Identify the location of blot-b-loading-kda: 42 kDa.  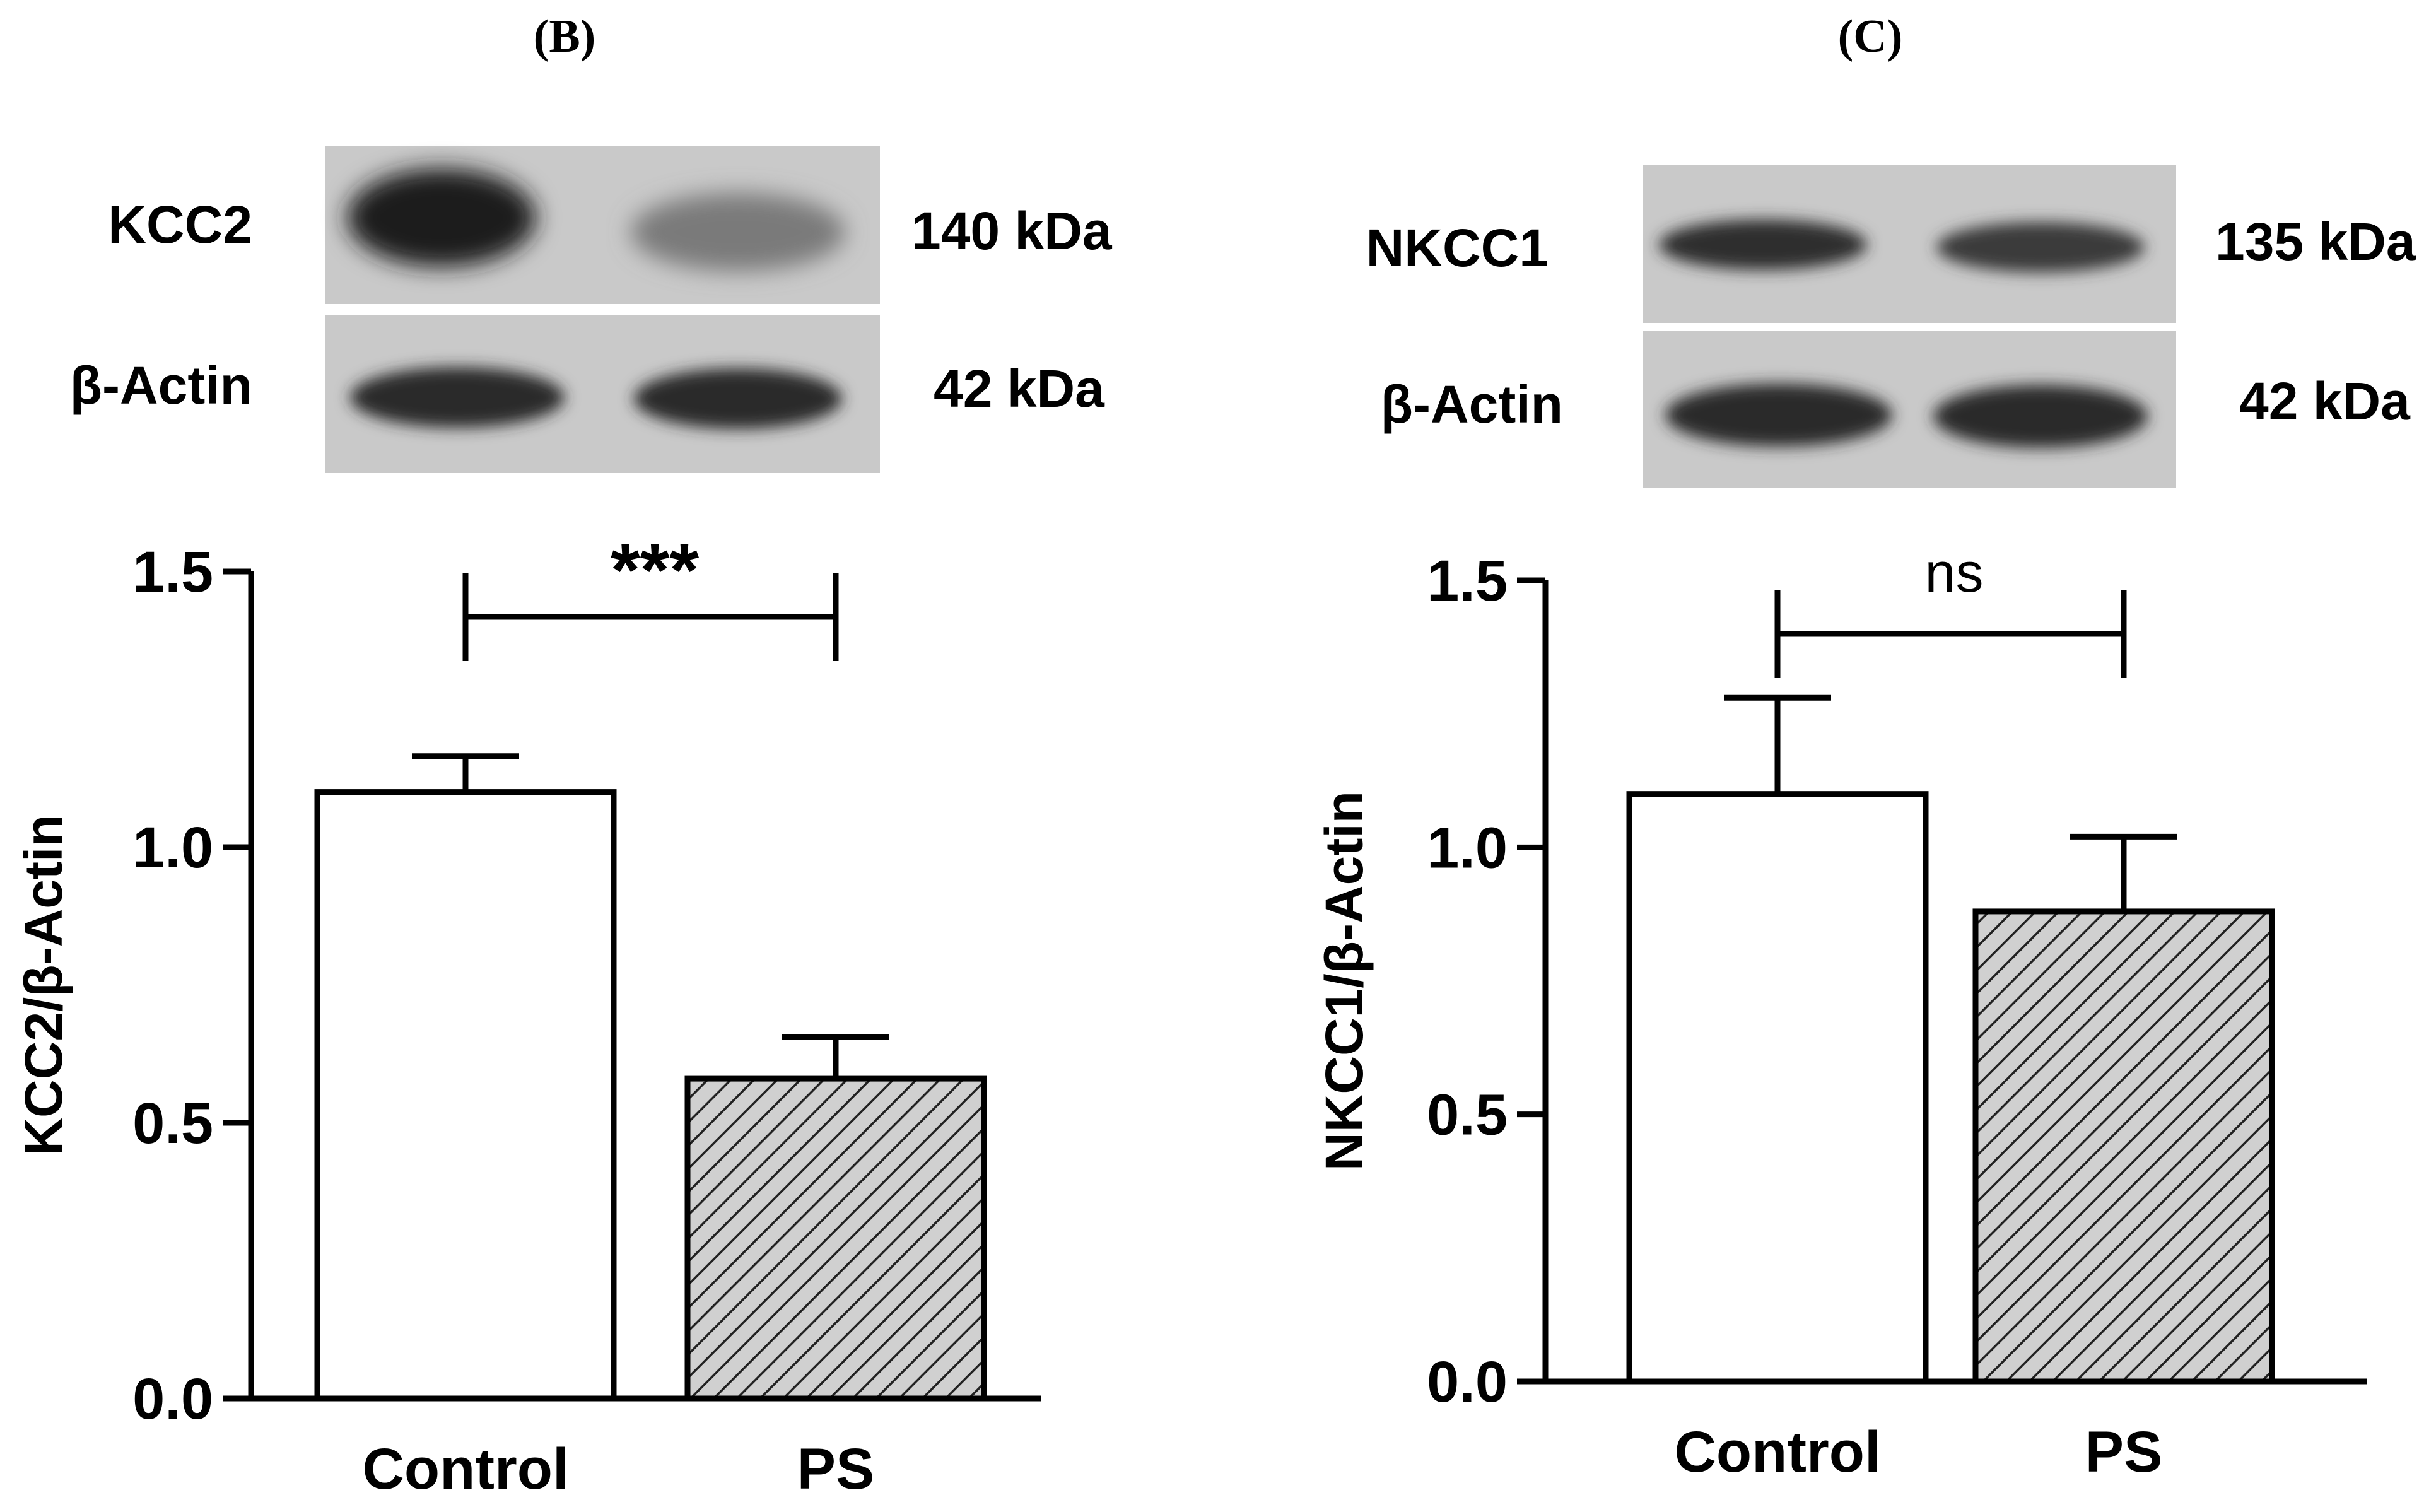
(1019, 388).